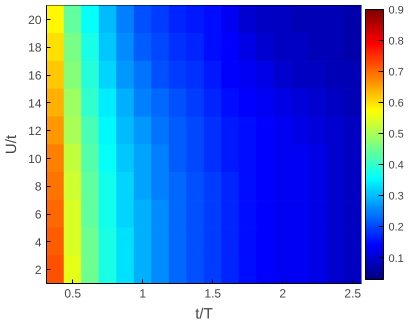  Describe the element at coordinates (213, 293) in the screenshot. I see `x-tick-label: 1.5` at that location.